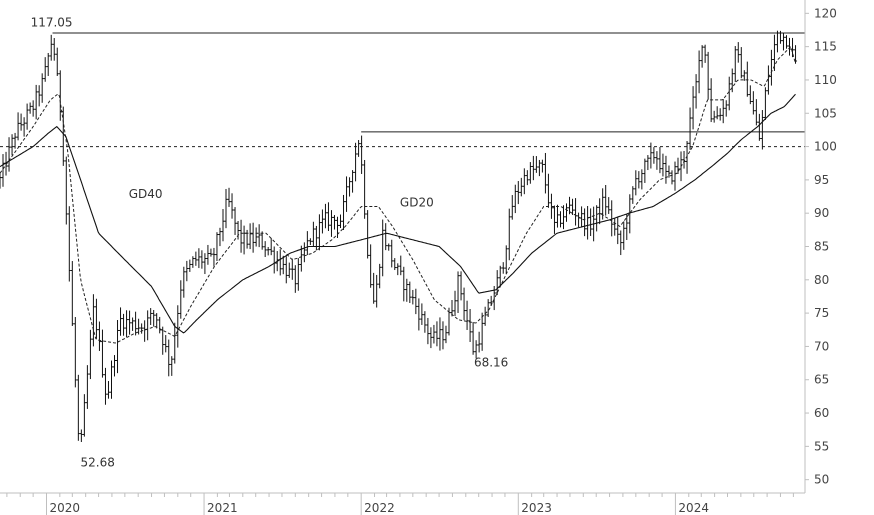 This screenshot has height=515, width=874. Describe the element at coordinates (821, 247) in the screenshot. I see `y-tick-label: 85` at that location.